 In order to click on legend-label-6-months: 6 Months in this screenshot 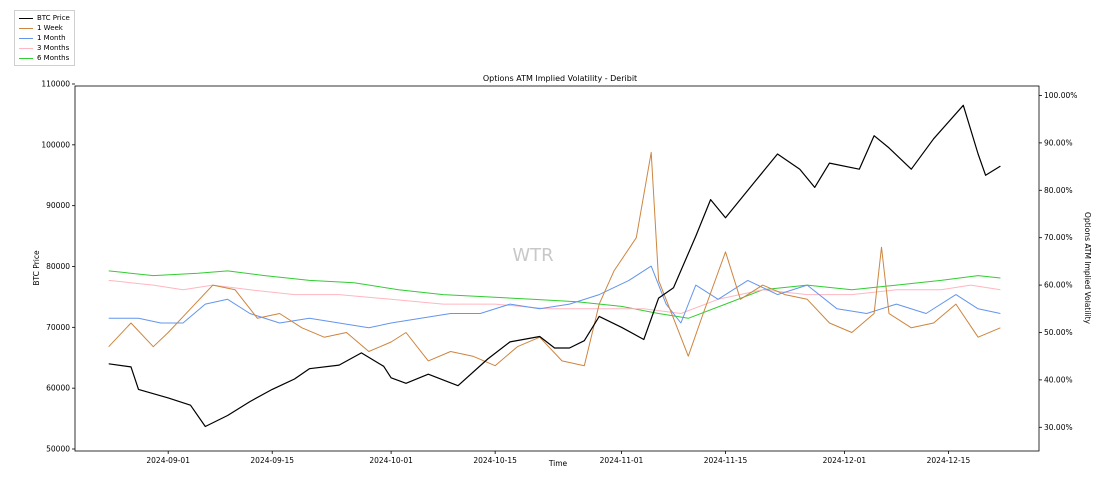, I will do `click(53, 58)`.